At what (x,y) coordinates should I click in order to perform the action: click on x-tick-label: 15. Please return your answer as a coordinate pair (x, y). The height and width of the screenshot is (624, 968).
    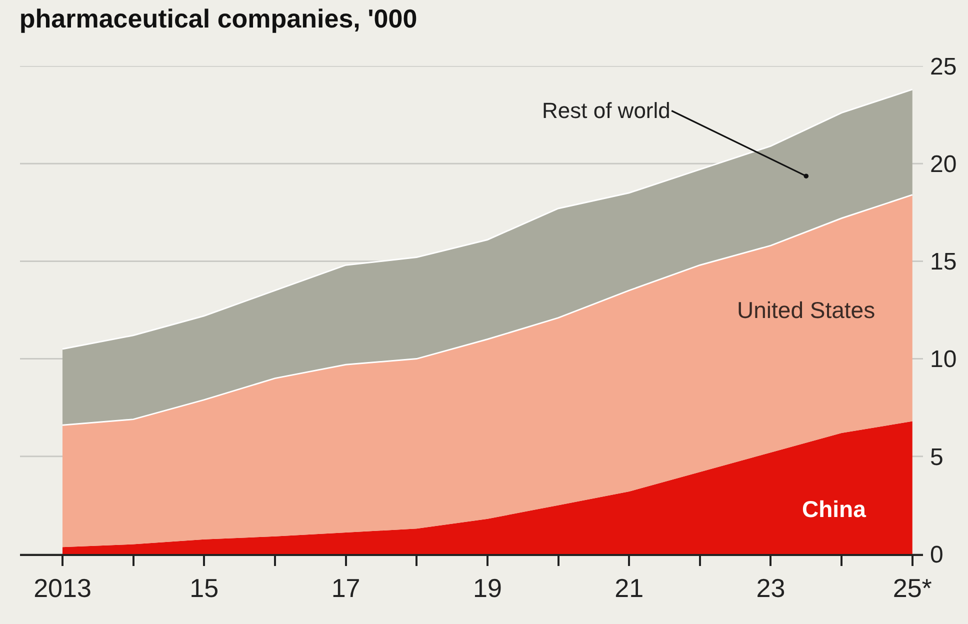
    Looking at the image, I should click on (204, 588).